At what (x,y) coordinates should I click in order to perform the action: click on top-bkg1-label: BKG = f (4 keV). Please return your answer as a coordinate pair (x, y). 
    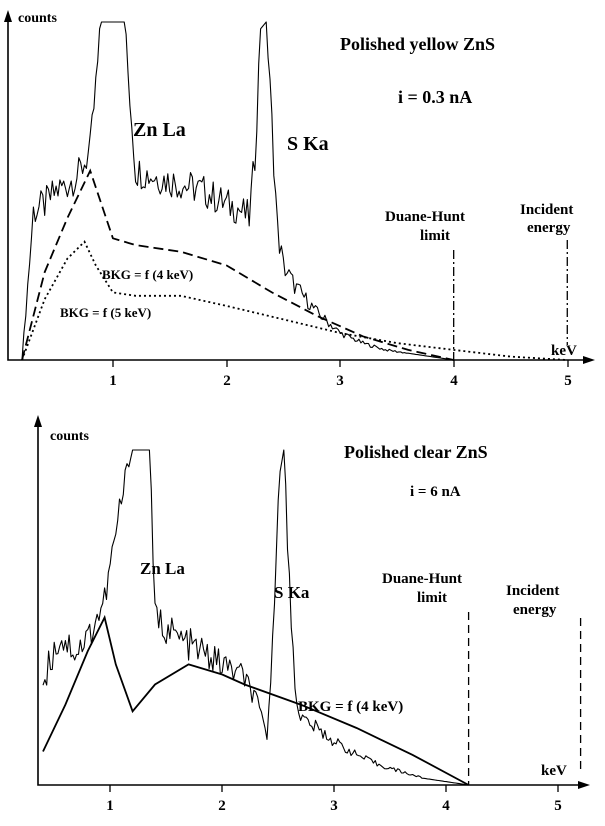
    Looking at the image, I should click on (147, 274).